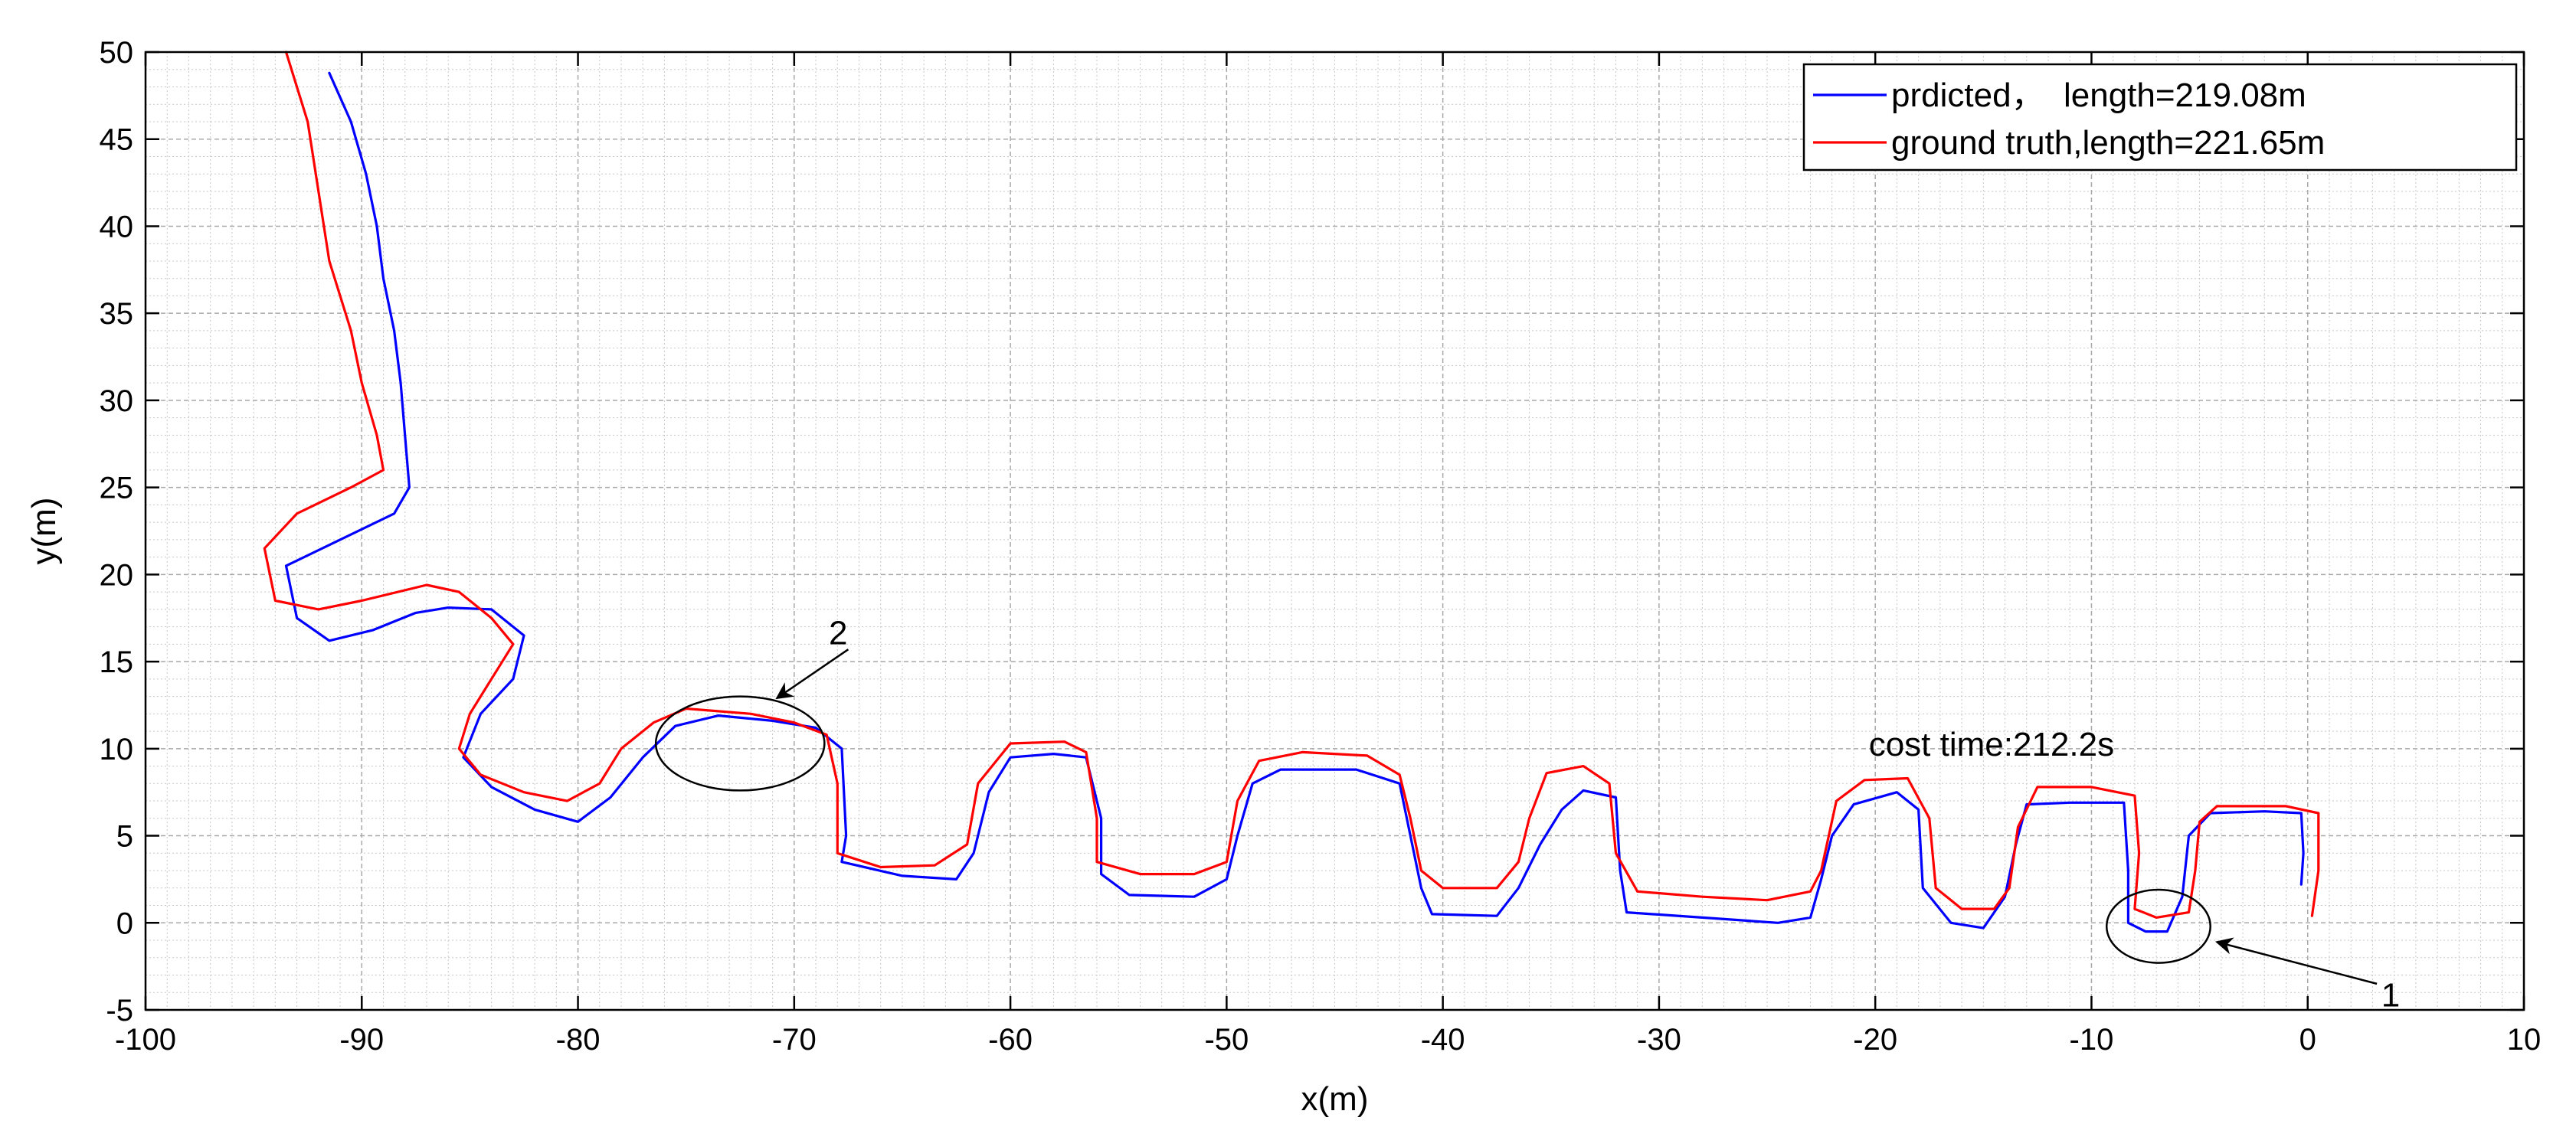  I want to click on legend-entry: ground truth,length=221.65m, so click(2108, 143).